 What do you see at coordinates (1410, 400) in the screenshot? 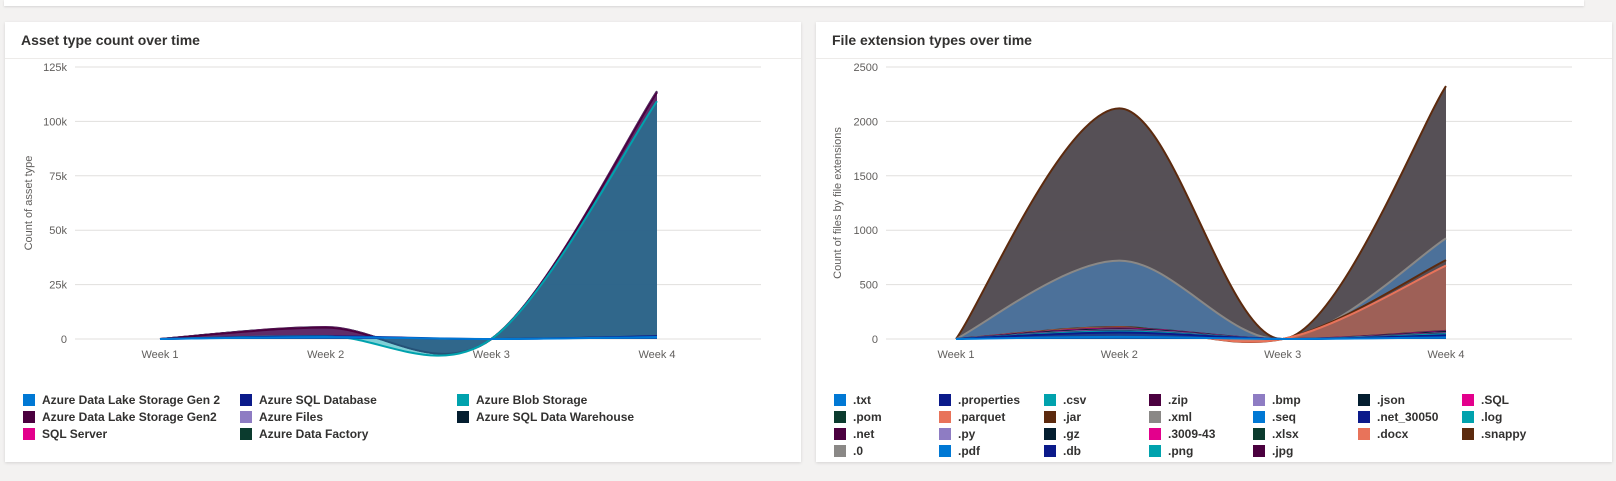
I see `legend-item-json: .json` at bounding box center [1410, 400].